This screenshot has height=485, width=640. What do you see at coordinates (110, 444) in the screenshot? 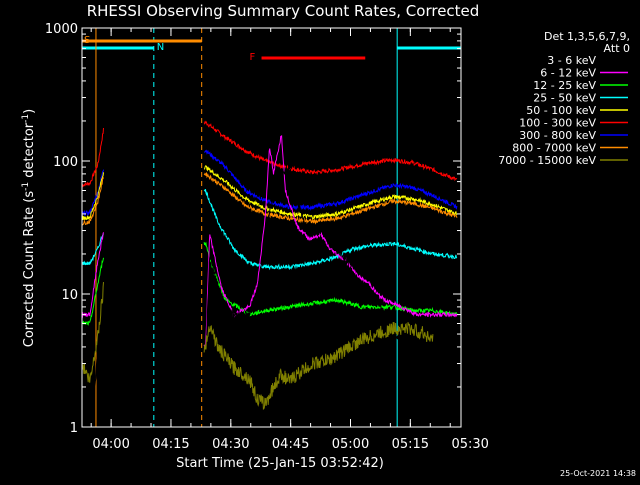
I see `x-tick-label-0: 04:00` at bounding box center [110, 444].